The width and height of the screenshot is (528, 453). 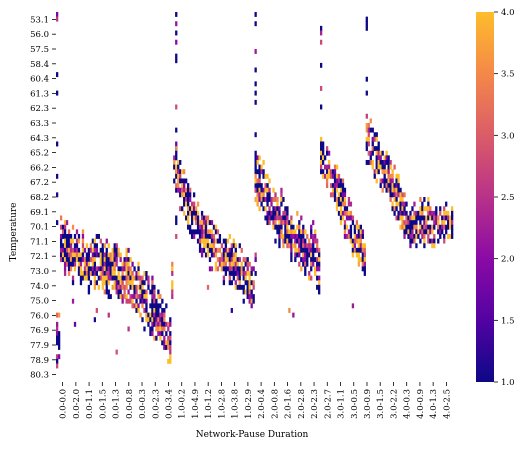 What do you see at coordinates (39, 154) in the screenshot?
I see `y-tick-label: 65.2` at bounding box center [39, 154].